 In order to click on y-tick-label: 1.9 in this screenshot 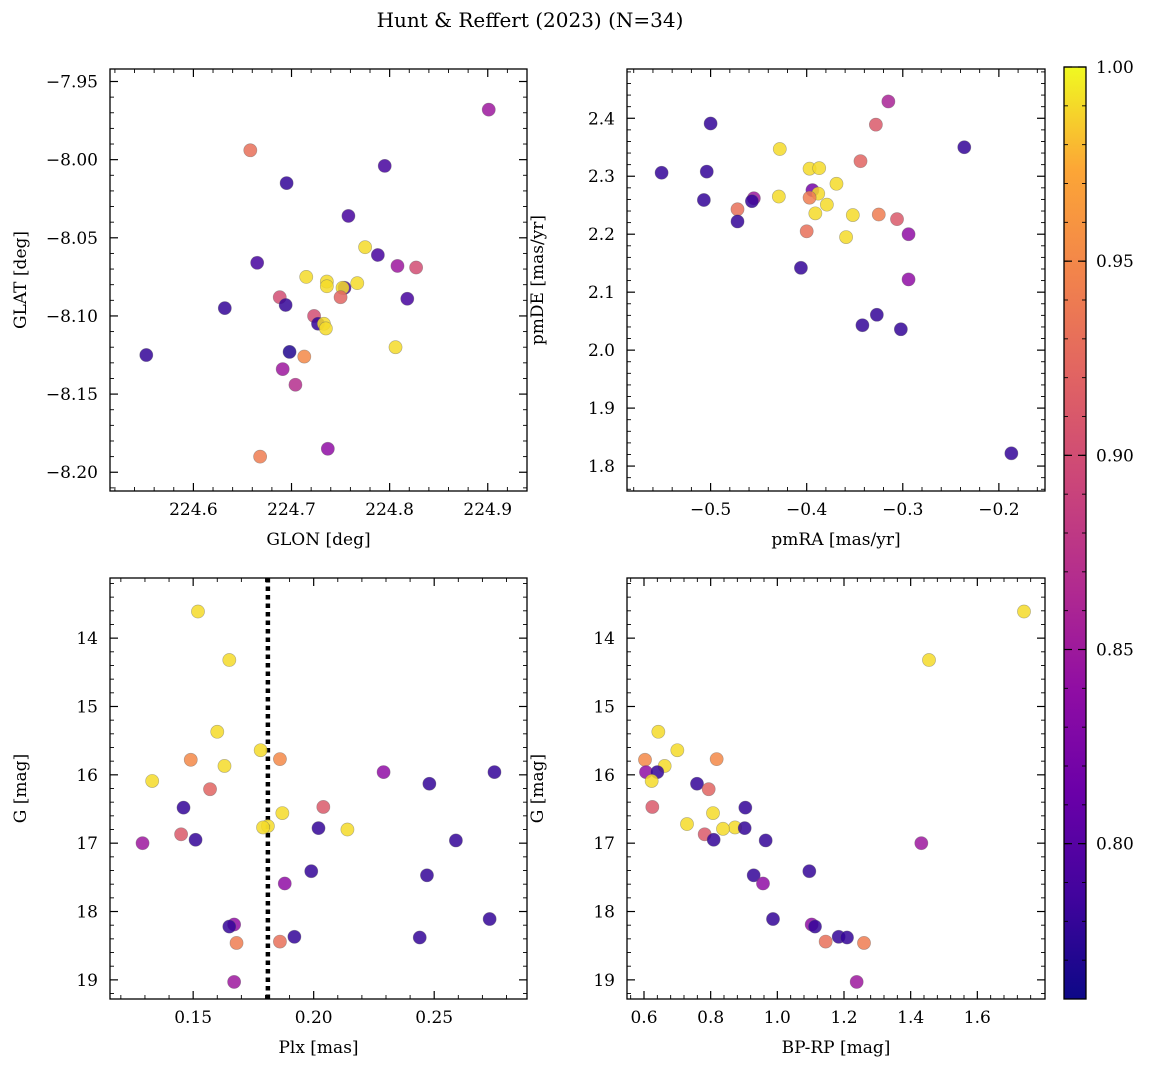, I will do `click(601, 409)`.